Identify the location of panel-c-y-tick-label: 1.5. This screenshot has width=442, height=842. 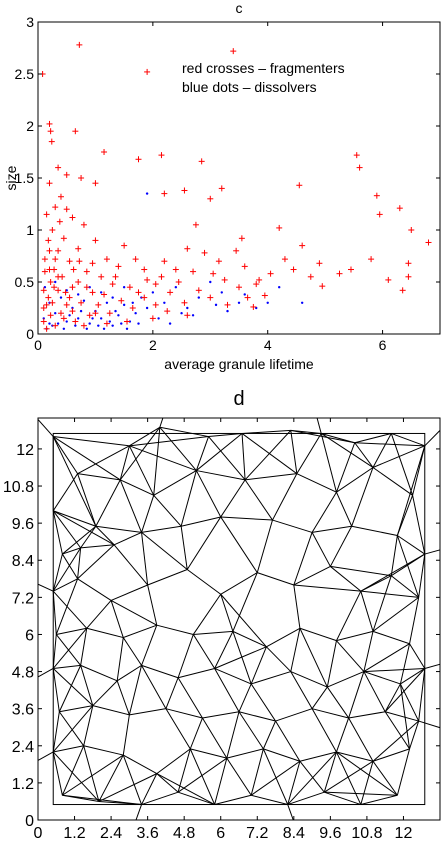
(25, 178).